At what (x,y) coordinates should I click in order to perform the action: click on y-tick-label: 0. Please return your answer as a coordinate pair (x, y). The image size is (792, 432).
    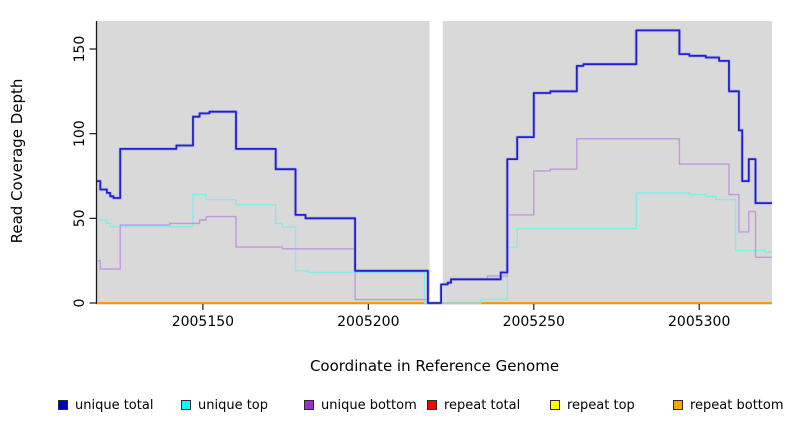
    Looking at the image, I should click on (80, 303).